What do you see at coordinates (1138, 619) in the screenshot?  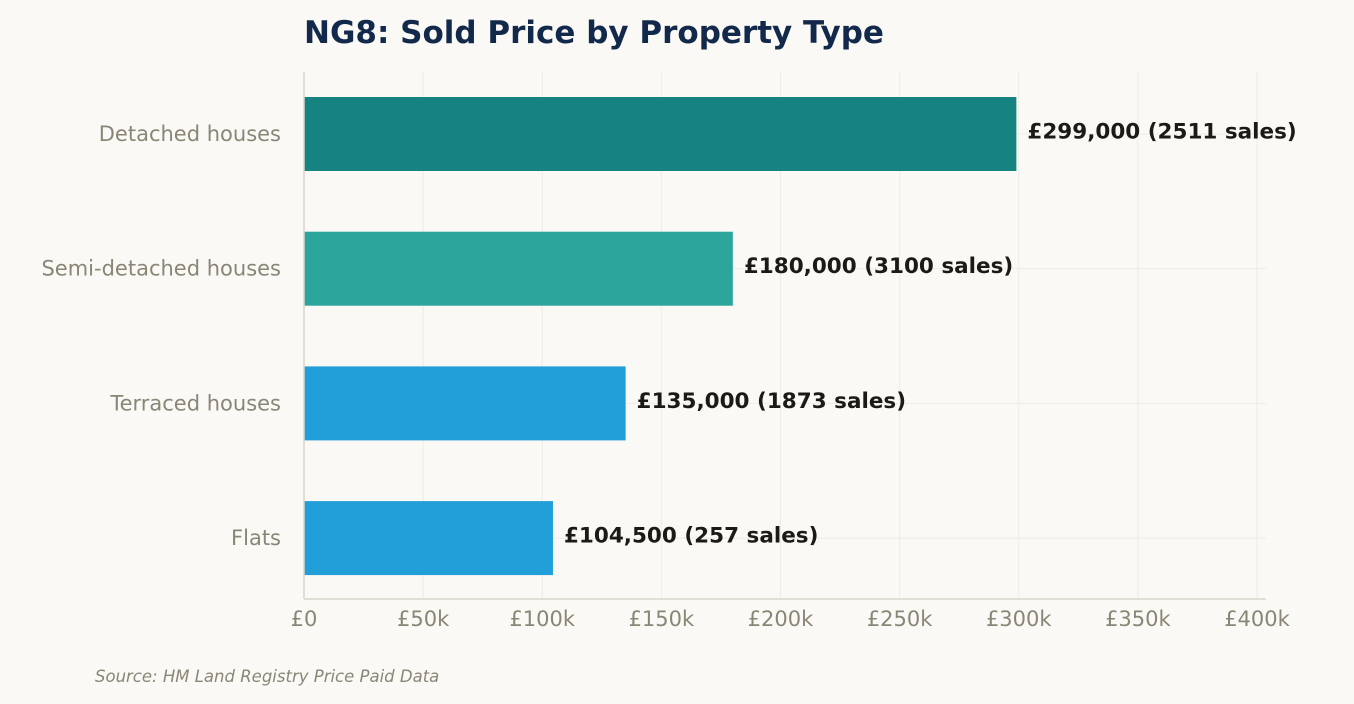 I see `x-tick-label: £350k` at bounding box center [1138, 619].